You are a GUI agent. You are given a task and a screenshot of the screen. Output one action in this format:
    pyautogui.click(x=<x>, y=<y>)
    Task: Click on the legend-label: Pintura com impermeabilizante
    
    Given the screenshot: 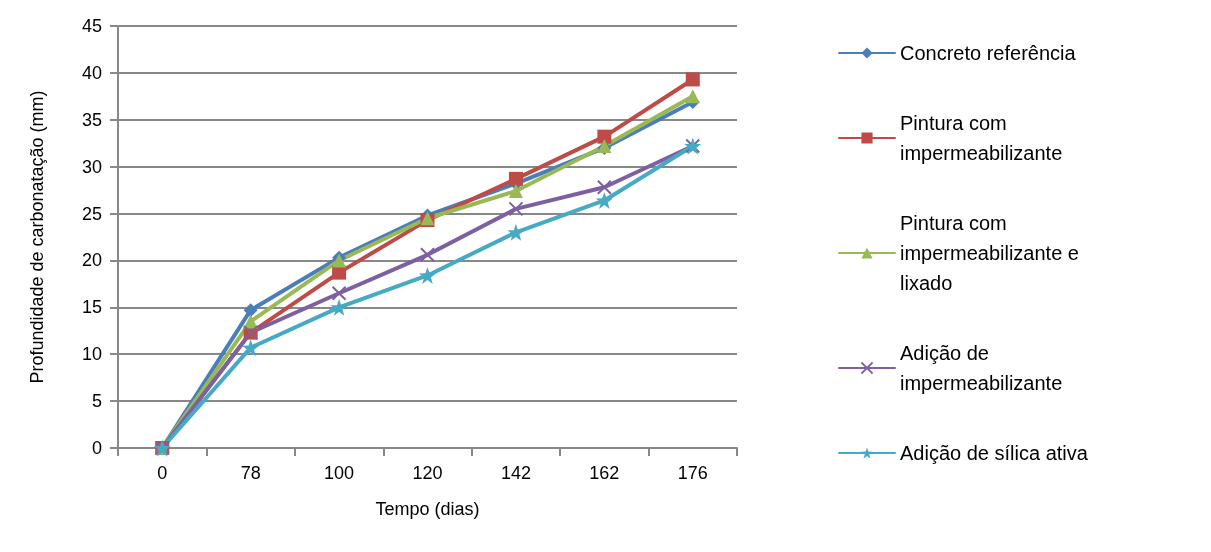 What is the action you would take?
    pyautogui.click(x=981, y=138)
    